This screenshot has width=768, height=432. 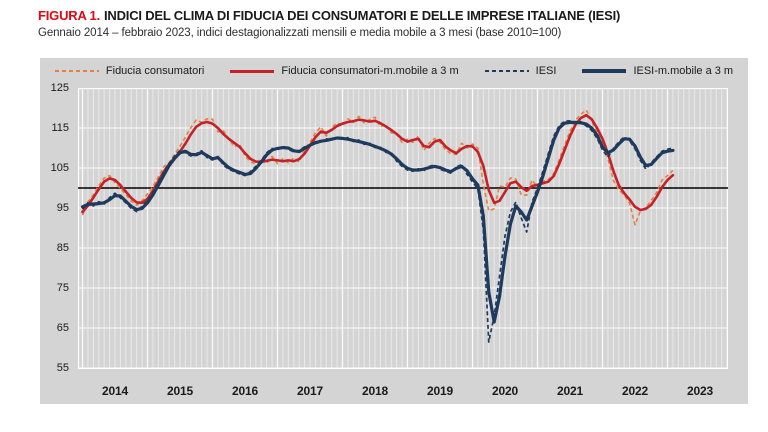 I want to click on x-tick-label-2021: 2021, so click(x=570, y=391).